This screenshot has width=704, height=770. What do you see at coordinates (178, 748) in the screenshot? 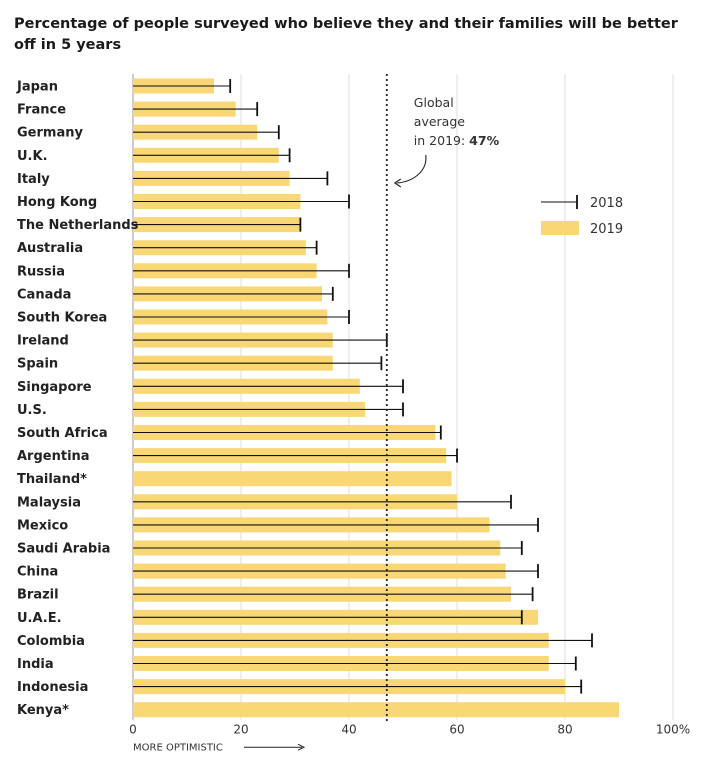
I see `x-axis-label: MORE OPTIMISTIC` at bounding box center [178, 748].